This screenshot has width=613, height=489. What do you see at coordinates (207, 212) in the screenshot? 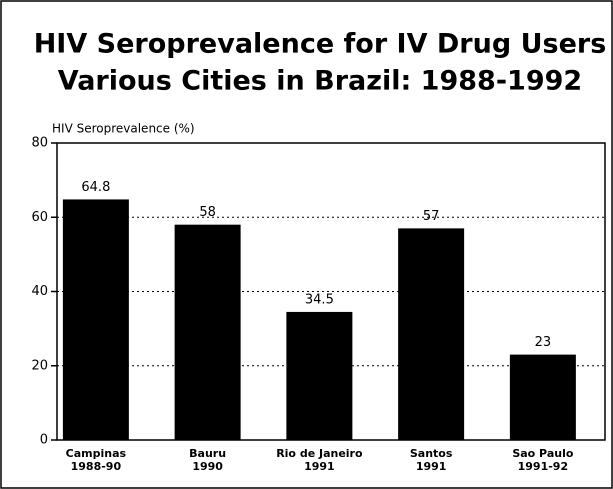
I see `value-label: 58` at bounding box center [207, 212].